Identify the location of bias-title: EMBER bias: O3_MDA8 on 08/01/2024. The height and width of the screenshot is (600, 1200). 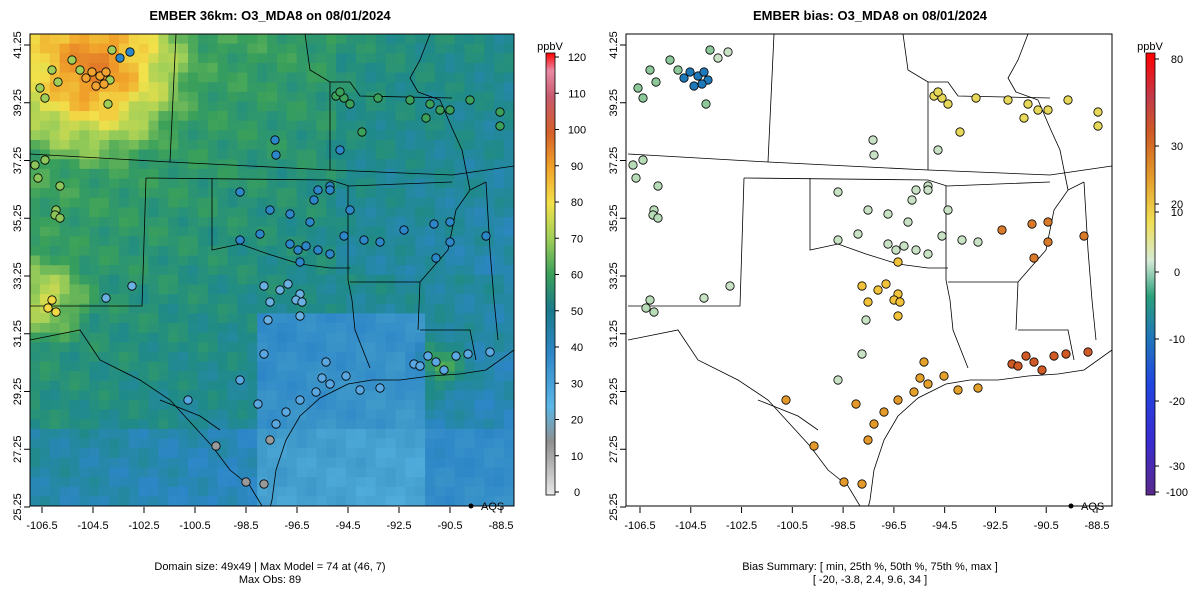
(870, 15).